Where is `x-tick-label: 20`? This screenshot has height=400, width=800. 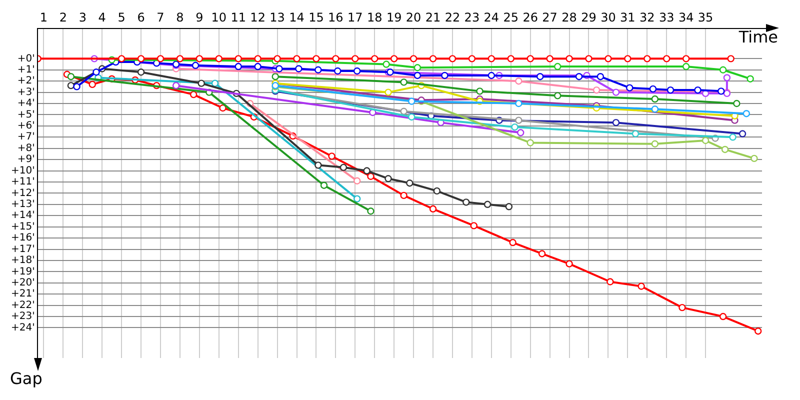
x-tick-label: 20 is located at coordinates (414, 17).